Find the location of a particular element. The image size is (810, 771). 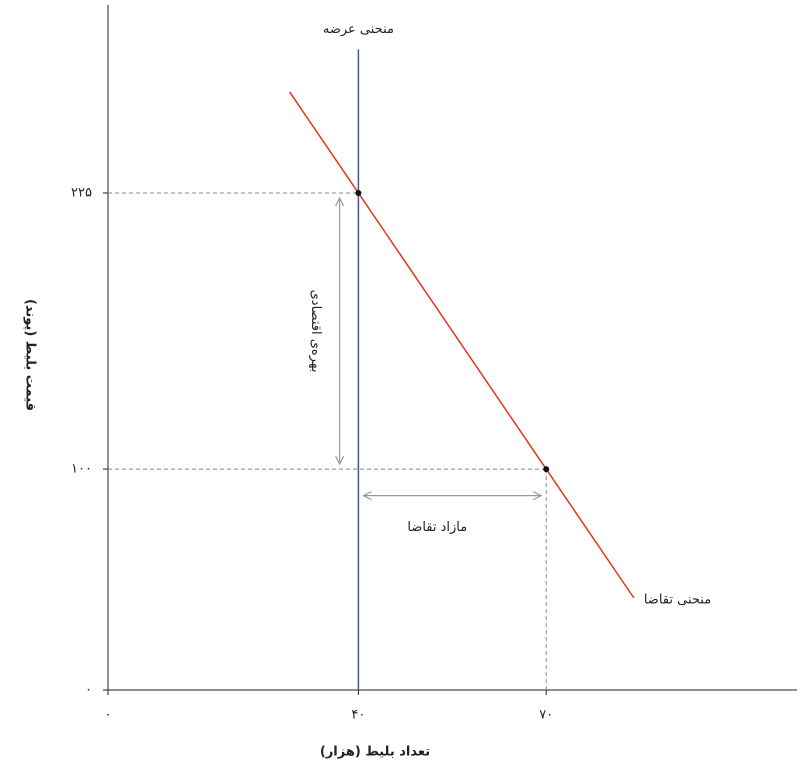

y-tick-label: ۲۲۵ is located at coordinates (81, 192).